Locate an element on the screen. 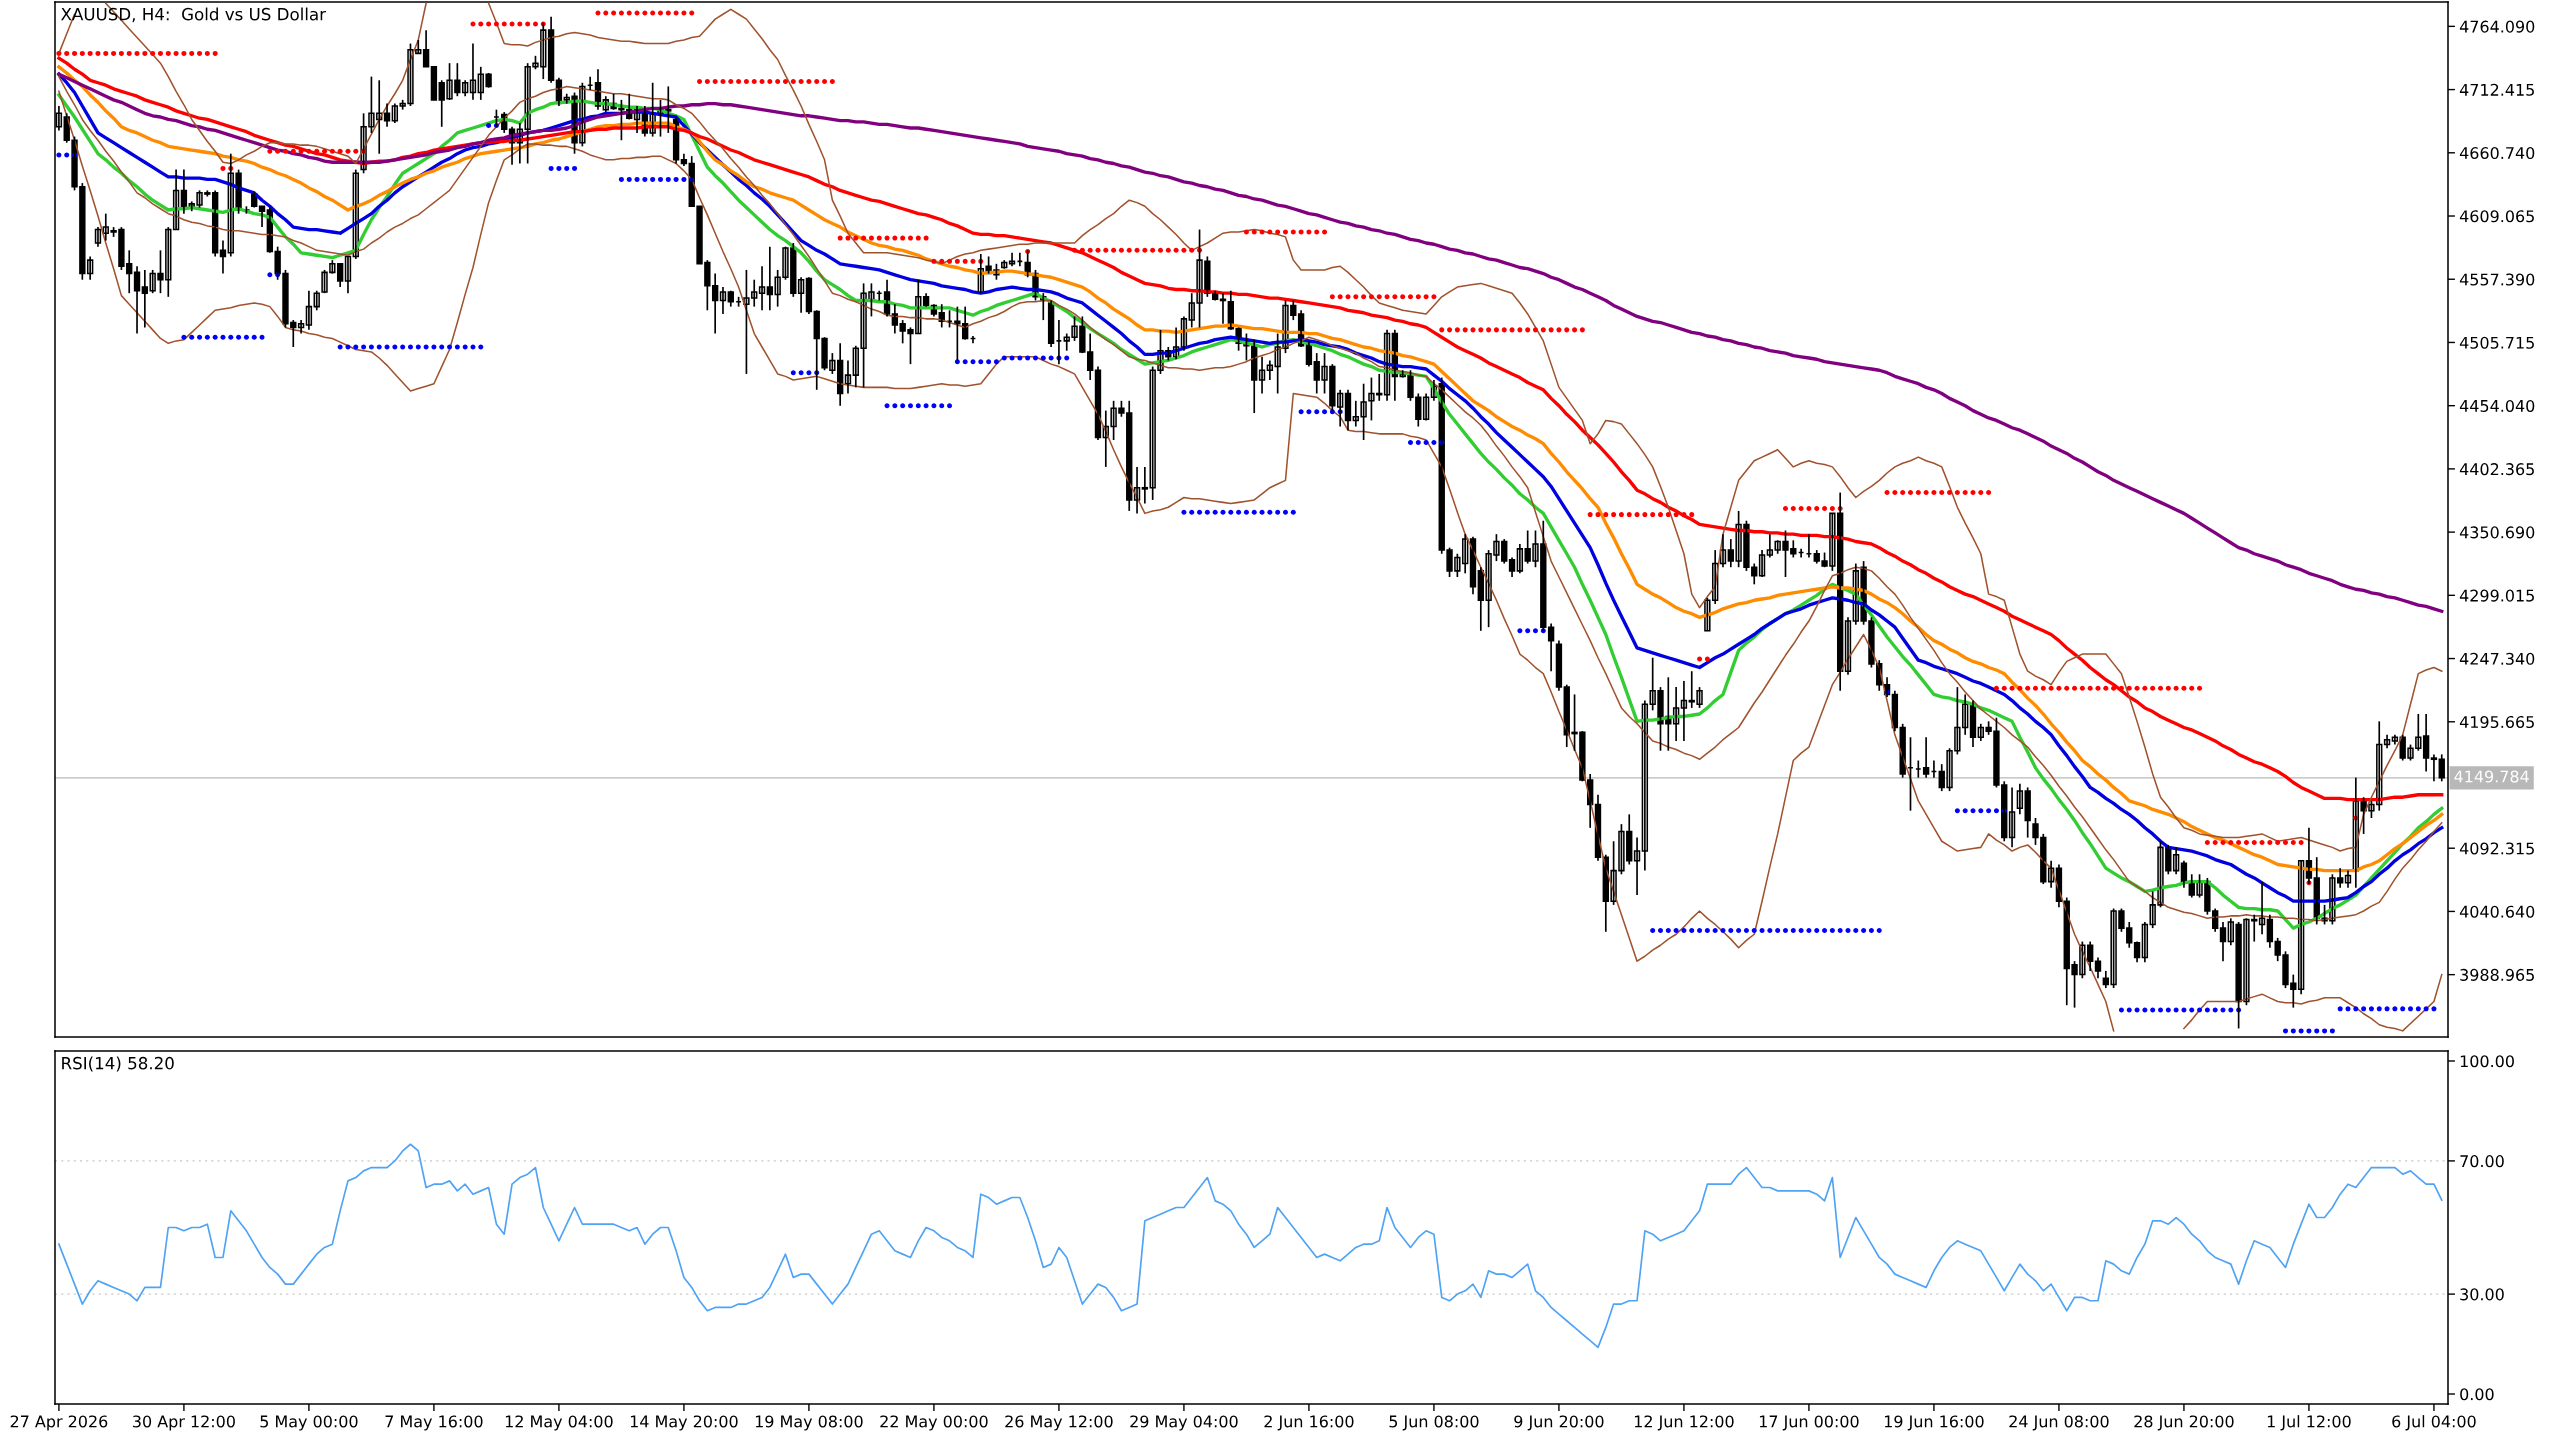 The height and width of the screenshot is (1440, 2560). y-tick-label: 4505.715 is located at coordinates (2496, 342).